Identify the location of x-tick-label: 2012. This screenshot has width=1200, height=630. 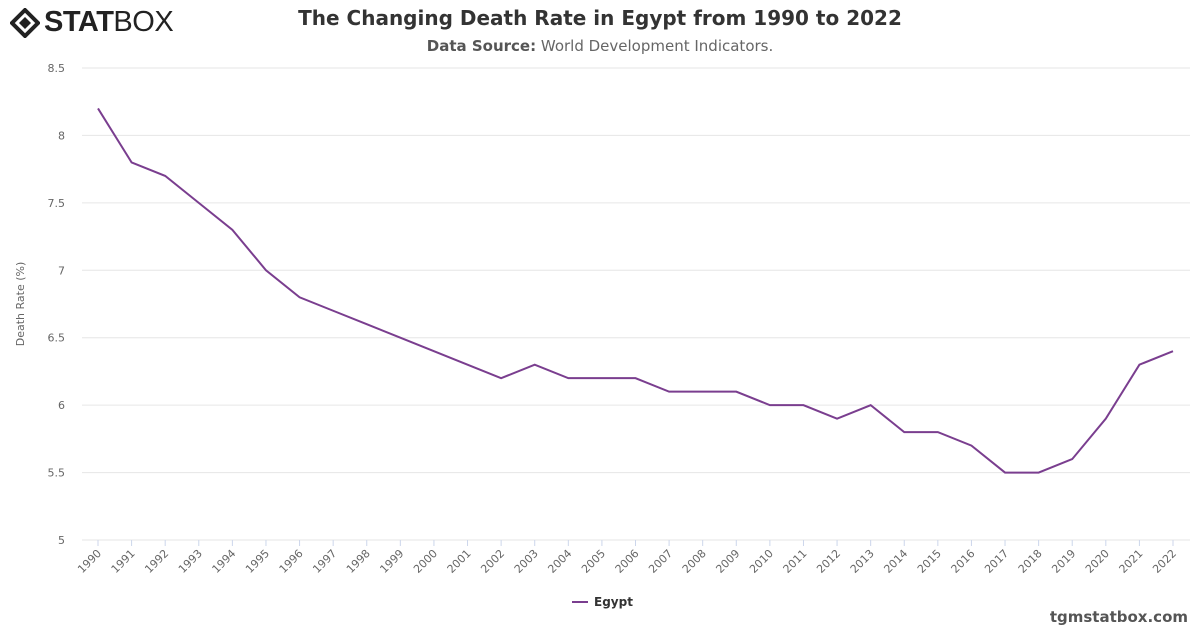
(828, 561).